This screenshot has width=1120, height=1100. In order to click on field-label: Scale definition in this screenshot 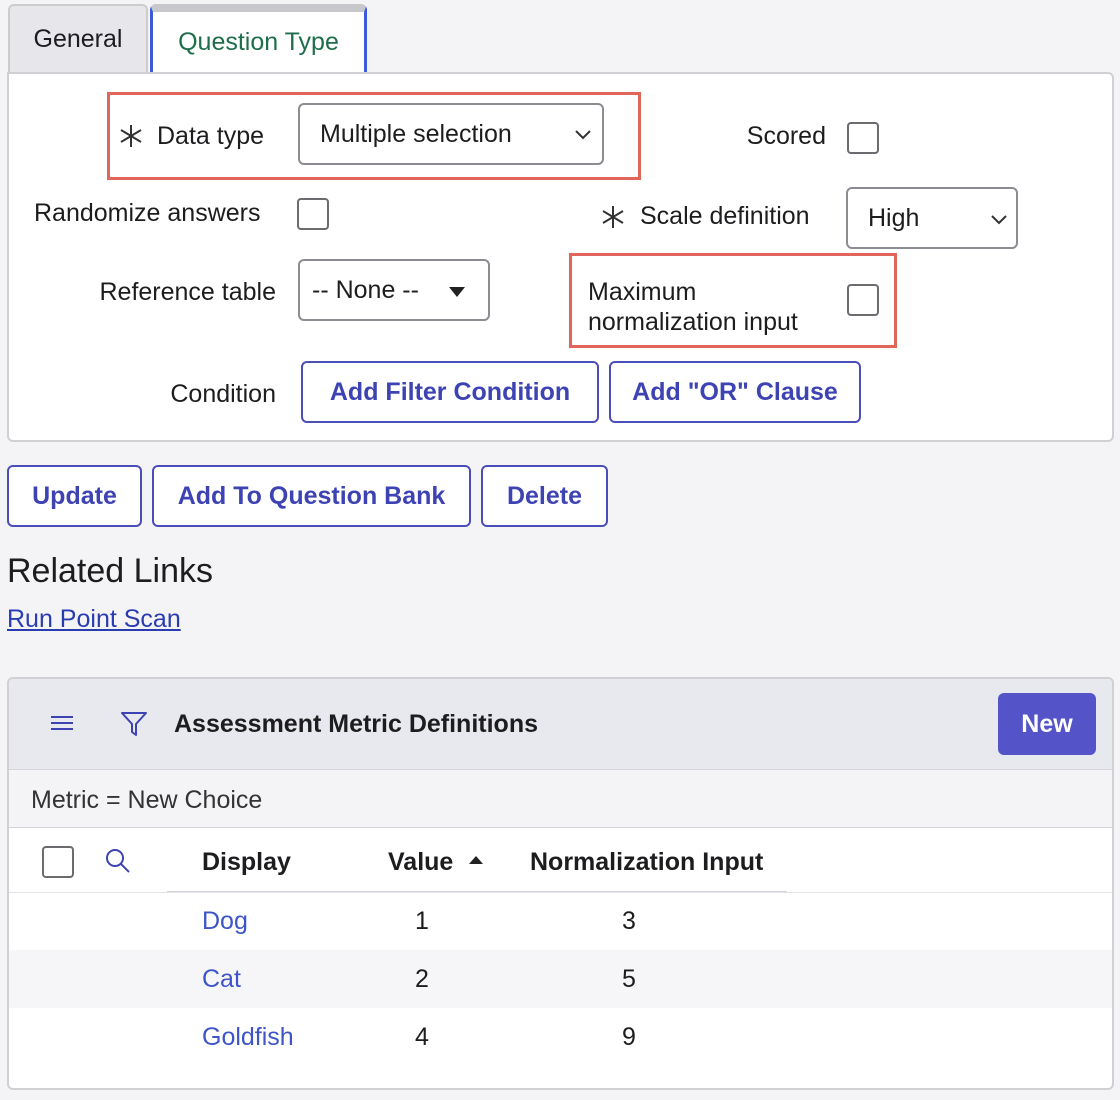, I will do `click(725, 216)`.